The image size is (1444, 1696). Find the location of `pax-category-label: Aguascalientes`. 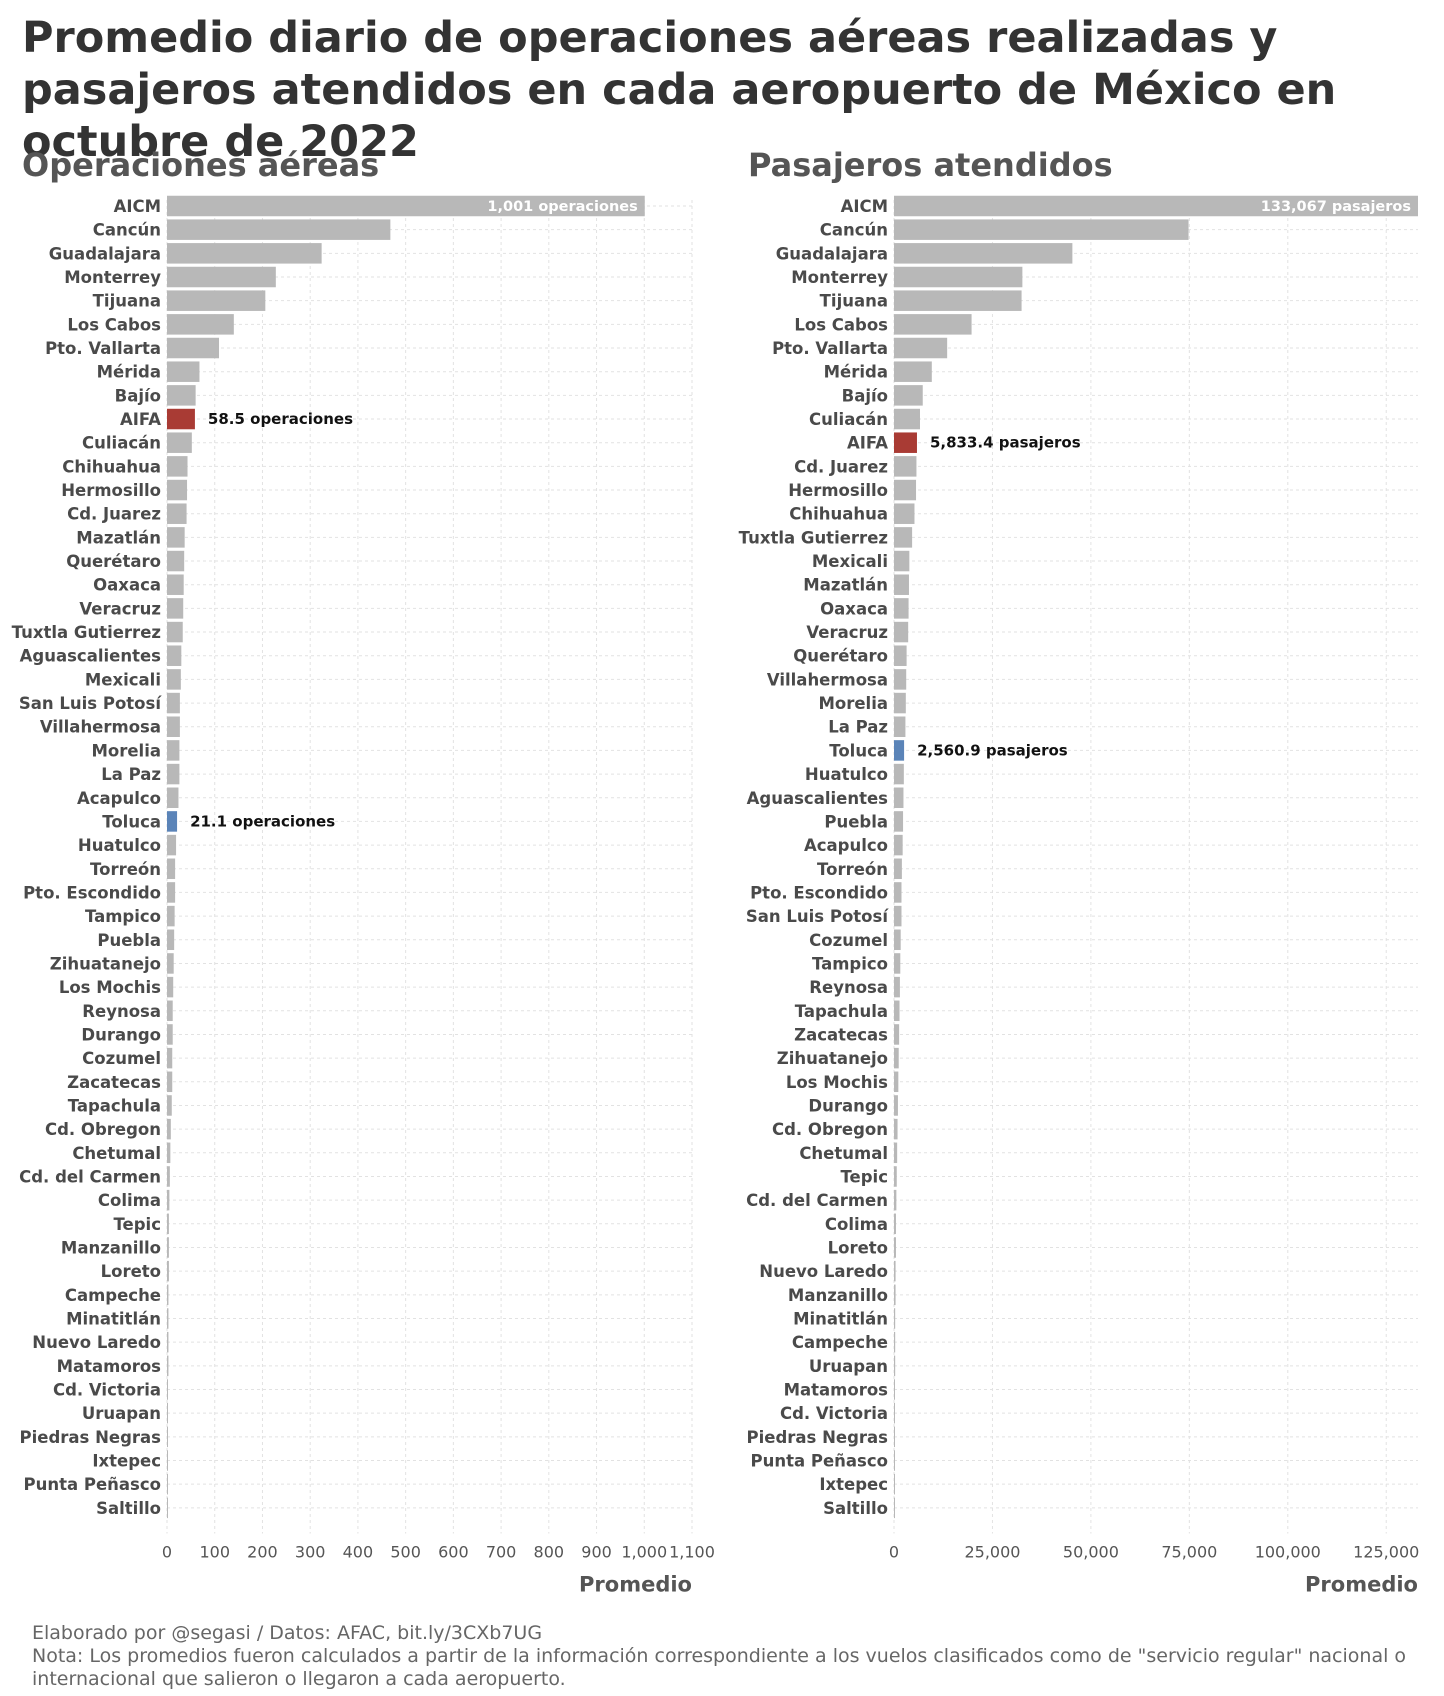

pax-category-label: Aguascalientes is located at coordinates (818, 798).